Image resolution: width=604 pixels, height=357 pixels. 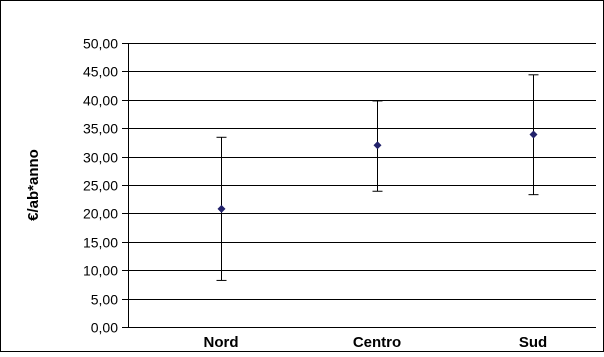 What do you see at coordinates (100, 129) in the screenshot?
I see `y-tick-label: 35,00` at bounding box center [100, 129].